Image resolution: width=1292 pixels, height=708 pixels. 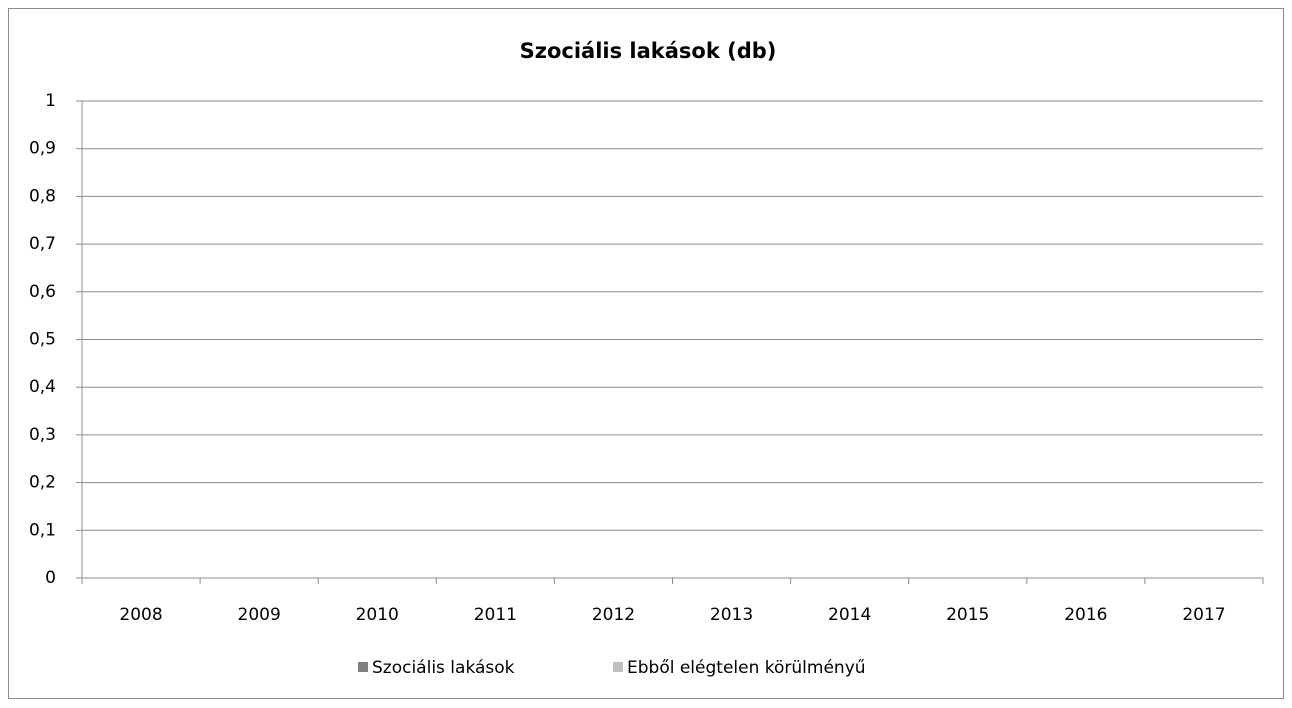 I want to click on y-tick-label: 0,2, so click(x=42, y=483).